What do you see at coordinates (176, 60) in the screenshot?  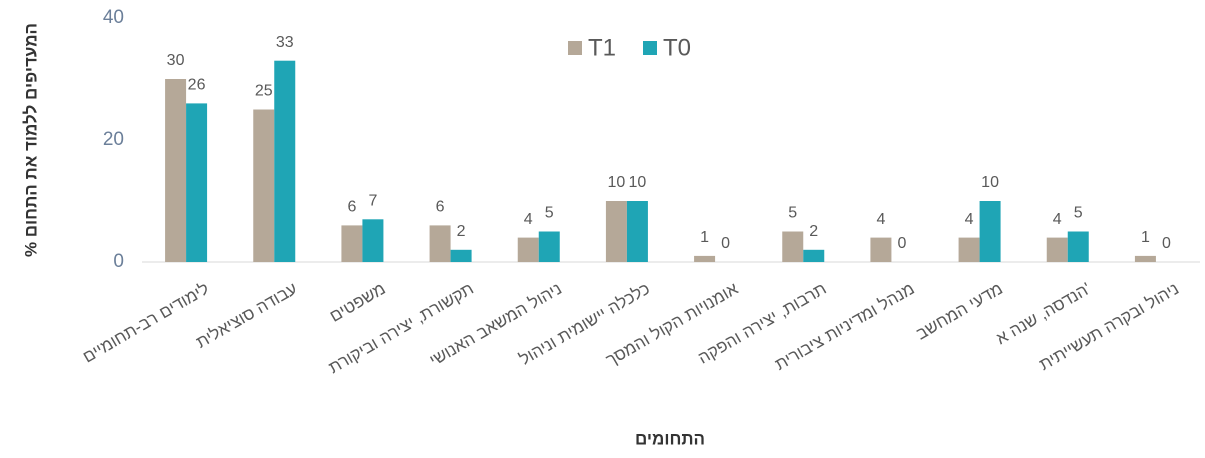 I see `value-label: 30` at bounding box center [176, 60].